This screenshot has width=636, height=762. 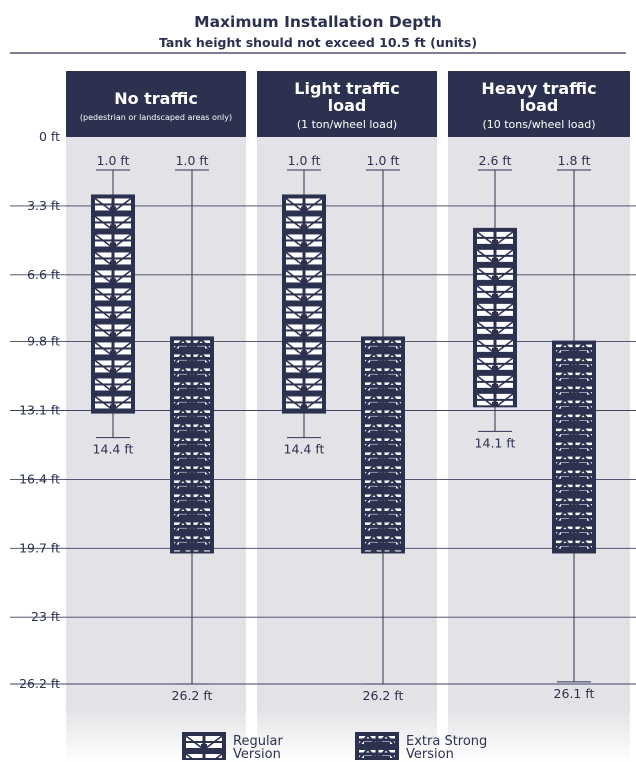 I want to click on y-tick-label-3: 9.8 ft, so click(x=43, y=341).